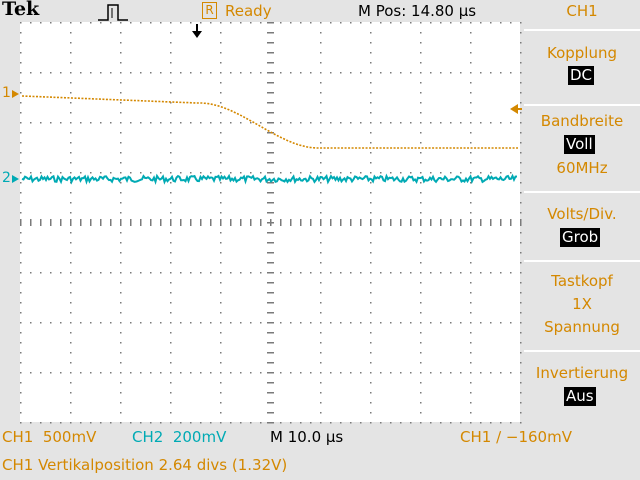 The image size is (640, 480). What do you see at coordinates (209, 10) in the screenshot?
I see `run-state-badge: R` at bounding box center [209, 10].